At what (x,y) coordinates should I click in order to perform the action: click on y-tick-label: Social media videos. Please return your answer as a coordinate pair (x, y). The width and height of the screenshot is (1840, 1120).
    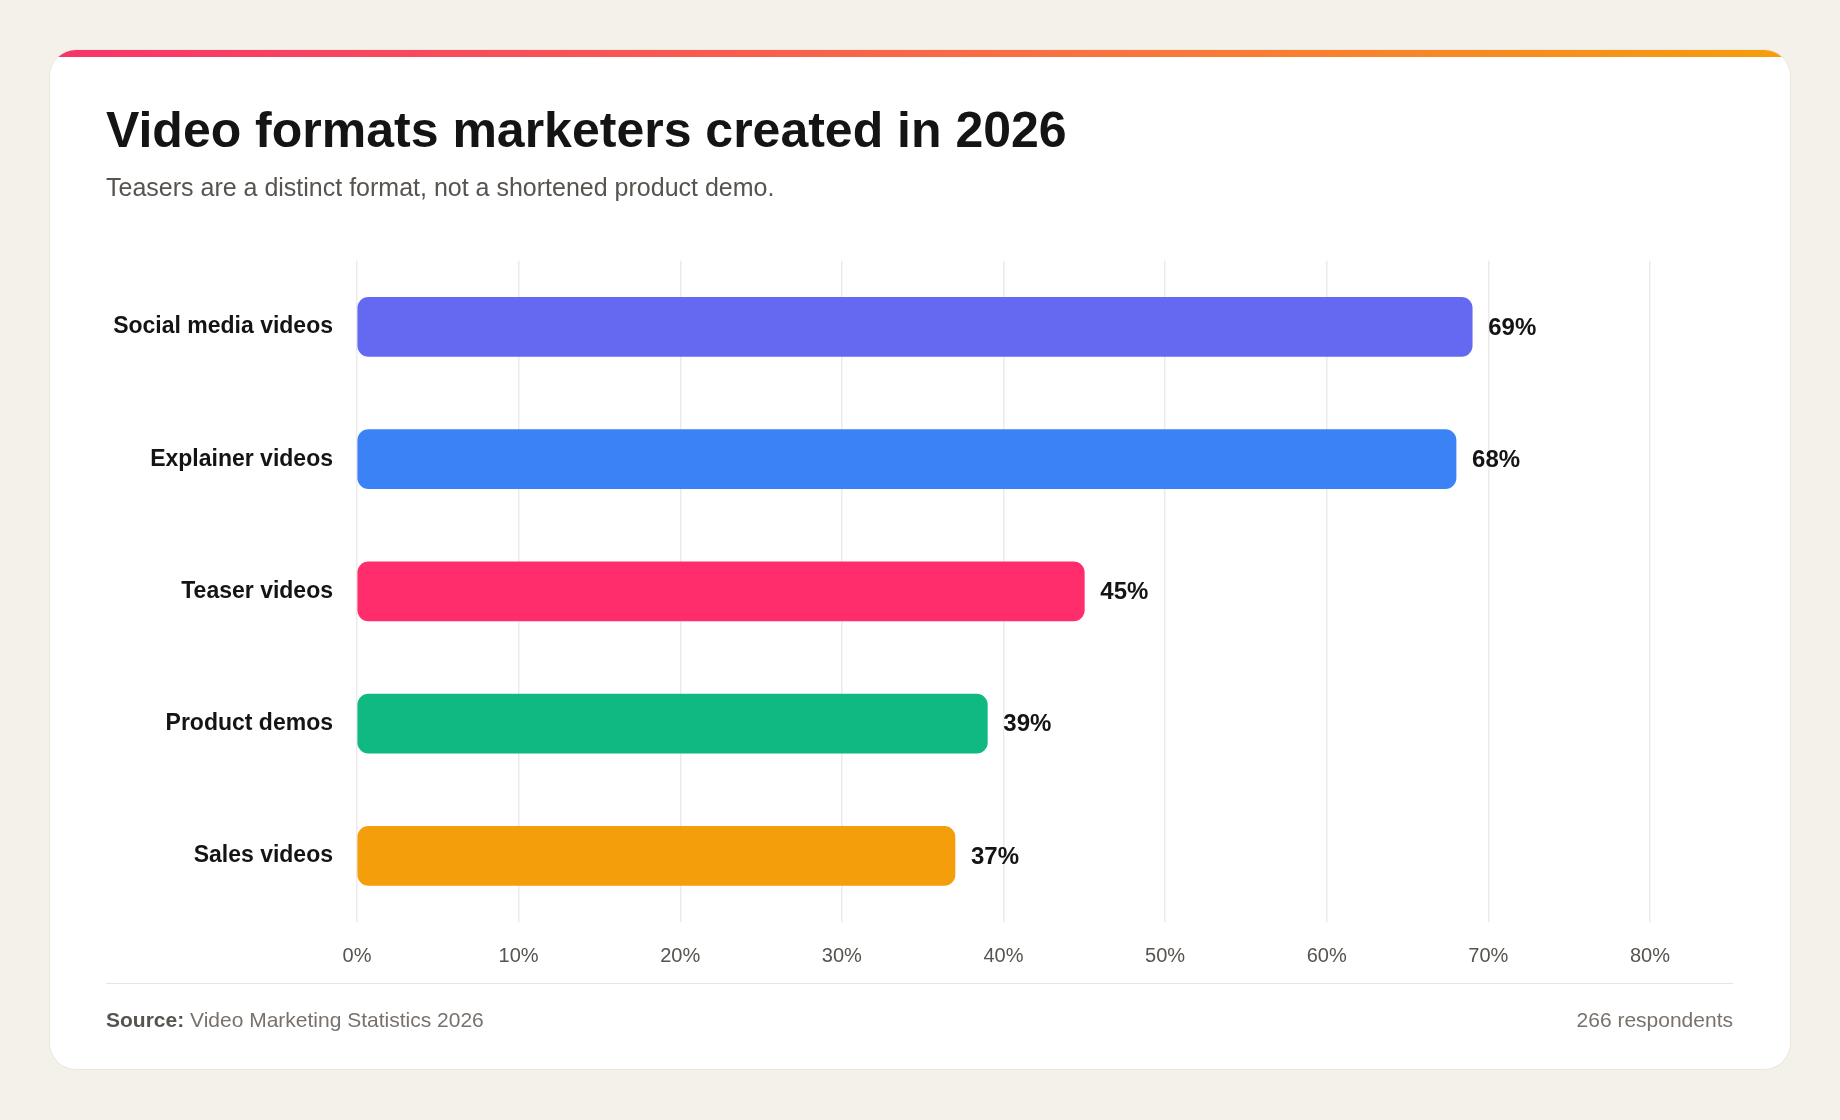
    Looking at the image, I should click on (223, 325).